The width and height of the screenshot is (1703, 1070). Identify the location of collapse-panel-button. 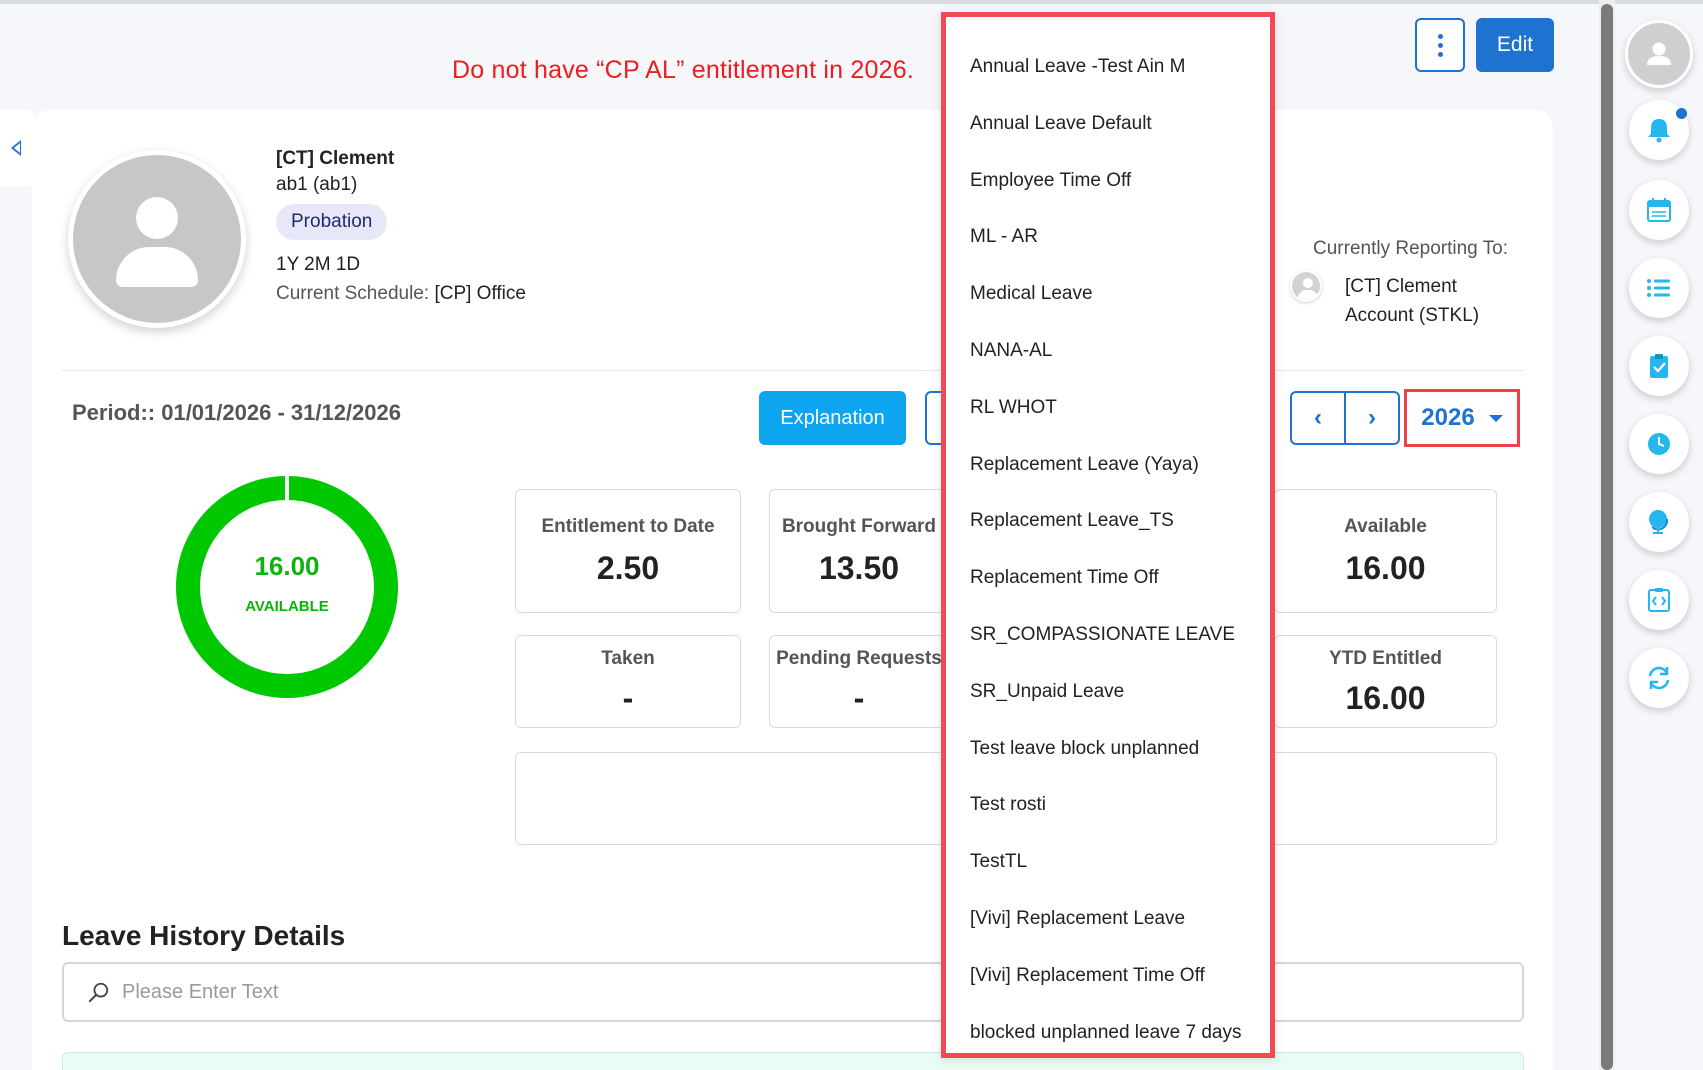
(17, 148).